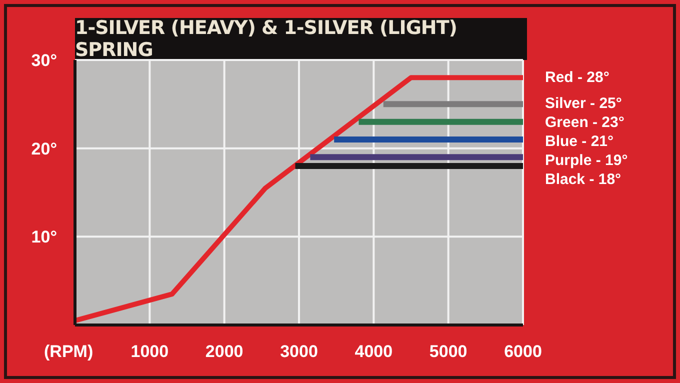 This screenshot has width=680, height=383. What do you see at coordinates (586, 161) in the screenshot?
I see `series-label: Purple - 19°` at bounding box center [586, 161].